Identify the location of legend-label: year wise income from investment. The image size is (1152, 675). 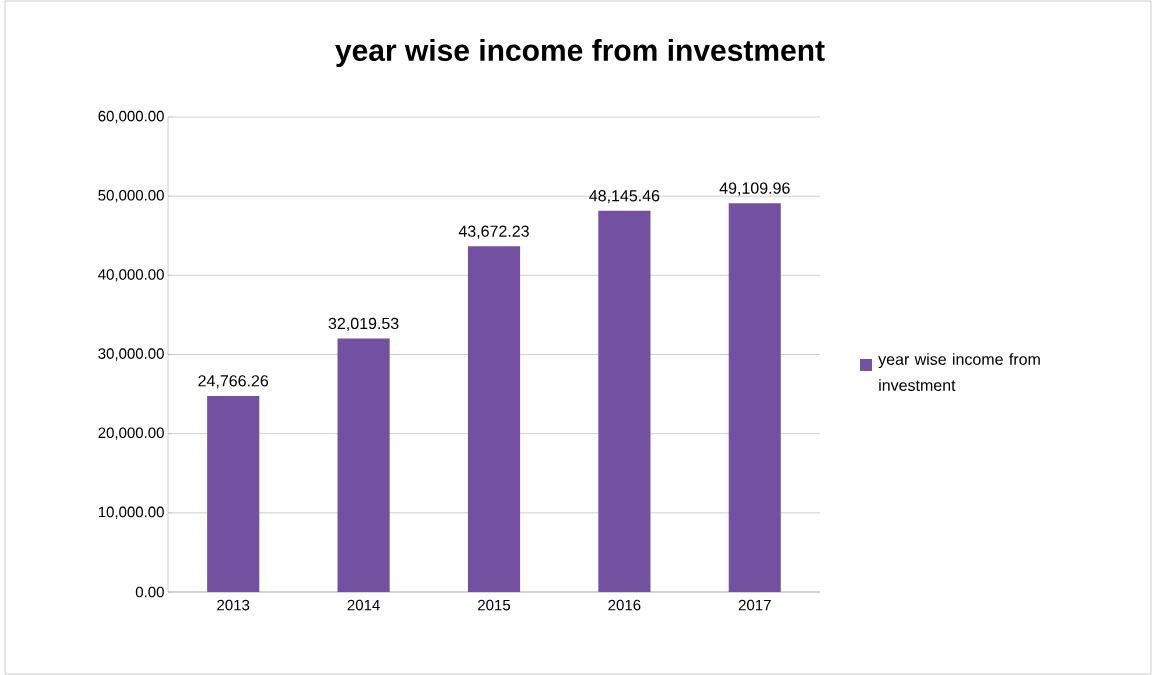
(959, 372).